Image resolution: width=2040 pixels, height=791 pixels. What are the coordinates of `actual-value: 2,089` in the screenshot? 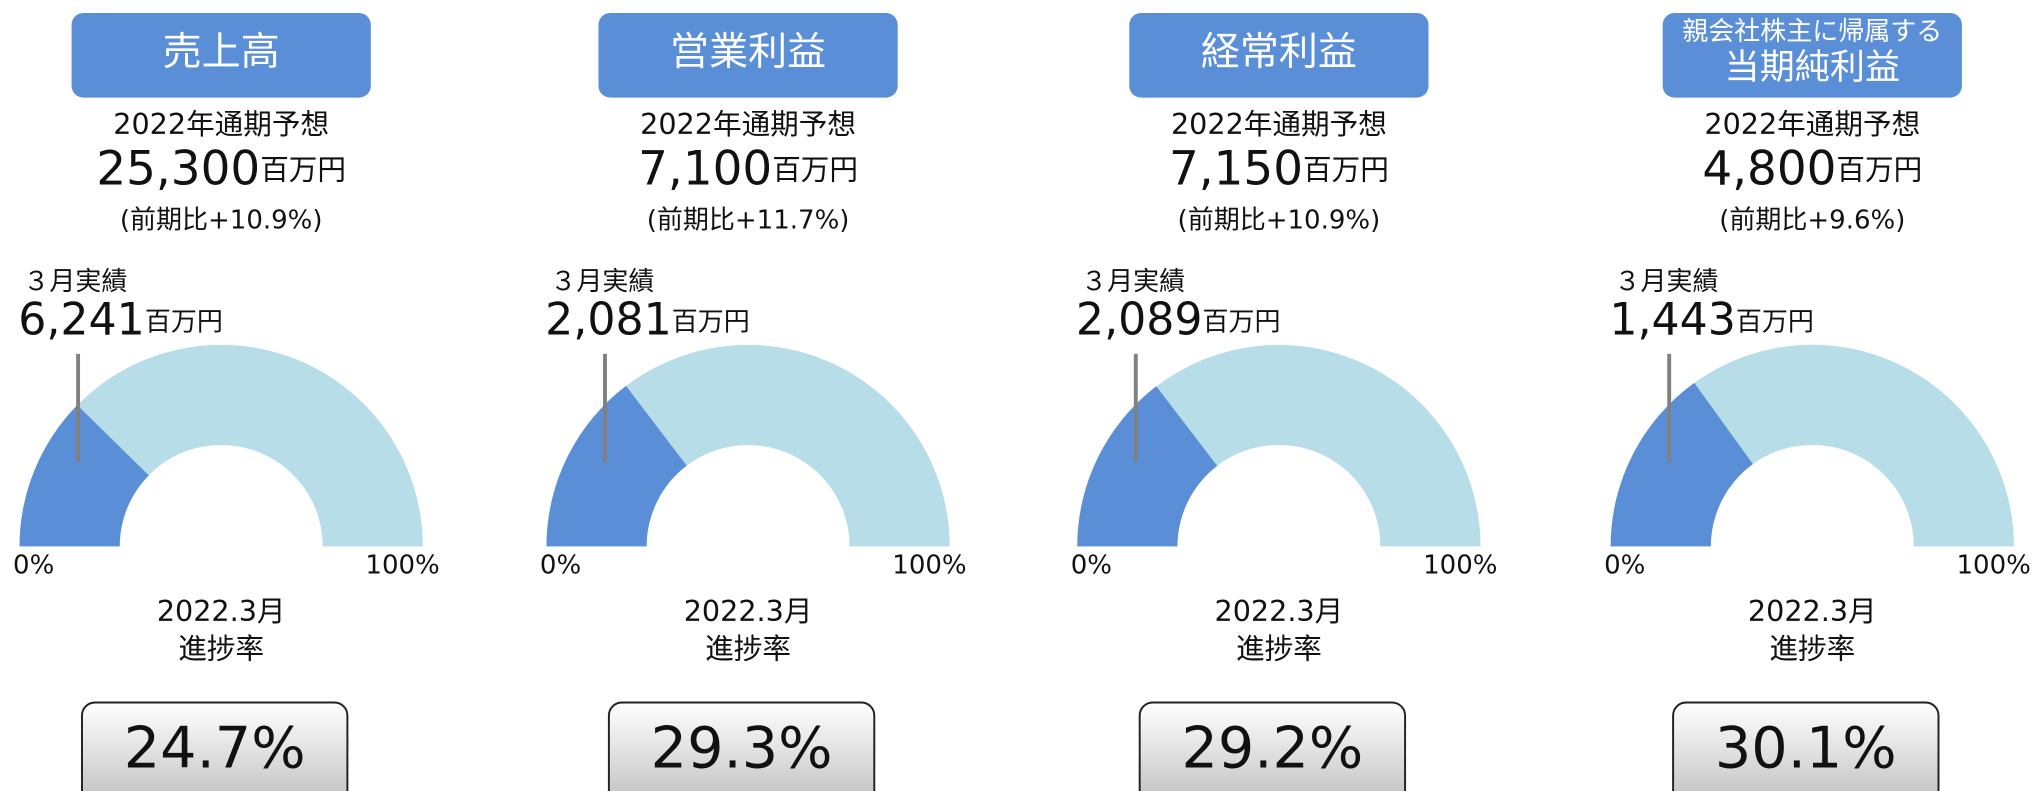 It's located at (1139, 320).